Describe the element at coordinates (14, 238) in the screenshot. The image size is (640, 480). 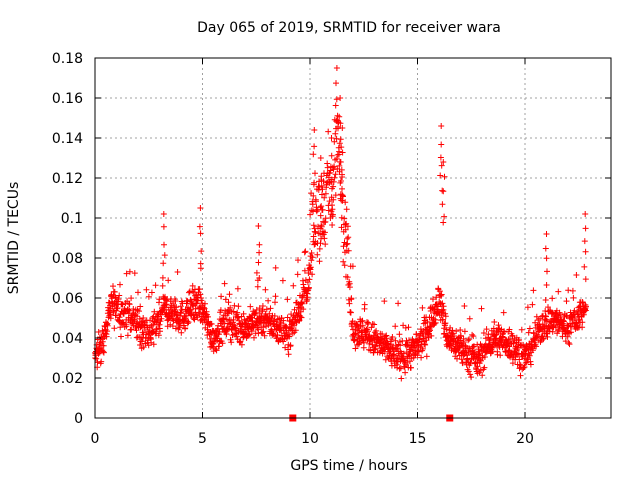
I see `y-axis-label: SRMTID / TECUs` at that location.